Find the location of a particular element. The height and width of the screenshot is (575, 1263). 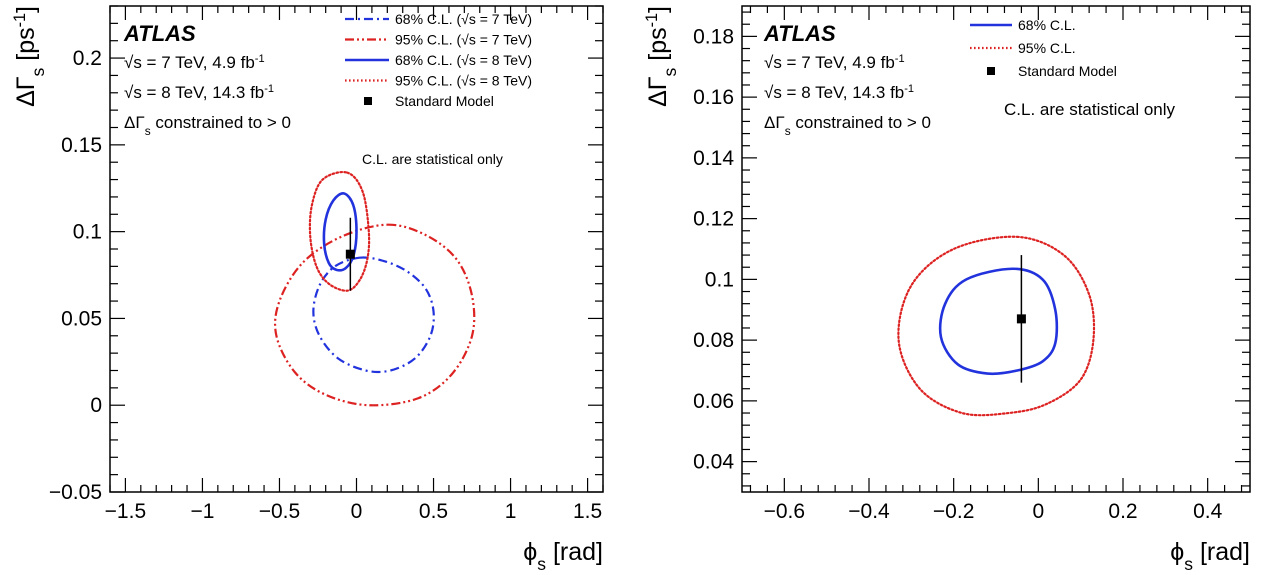

legend-entry: 95% C.L. (√s = 8 TeV) is located at coordinates (463, 81).